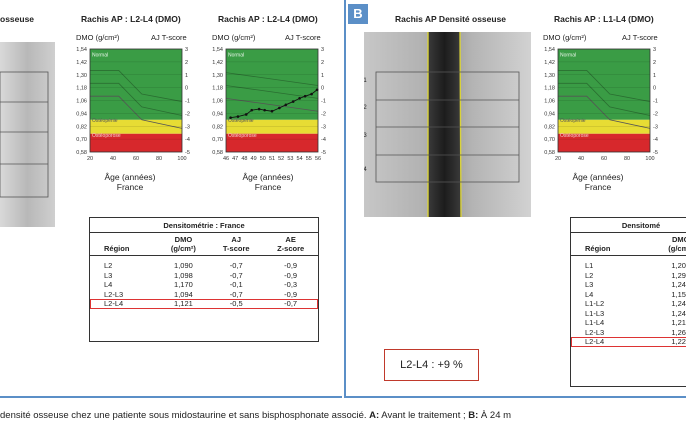 The width and height of the screenshot is (686, 430). I want to click on x-tick-label: 49, so click(254, 159).